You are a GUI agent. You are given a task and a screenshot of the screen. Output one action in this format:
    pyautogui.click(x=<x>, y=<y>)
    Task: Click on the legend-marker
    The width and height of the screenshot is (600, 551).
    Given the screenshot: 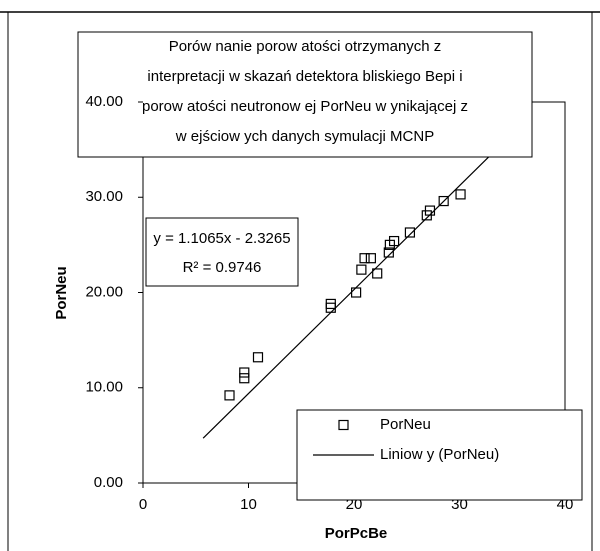 What is the action you would take?
    pyautogui.click(x=343, y=425)
    